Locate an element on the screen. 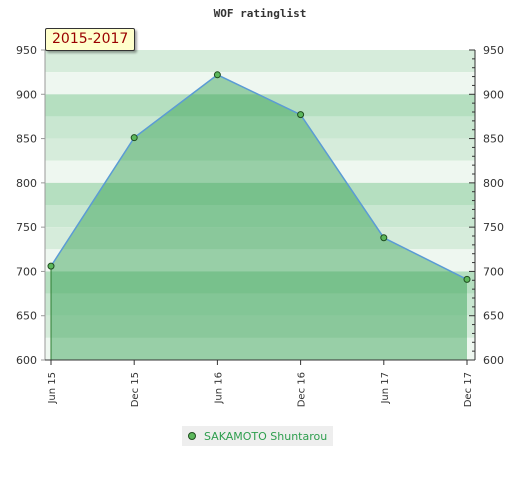  y-tick-label-left: 800 is located at coordinates (26, 183).